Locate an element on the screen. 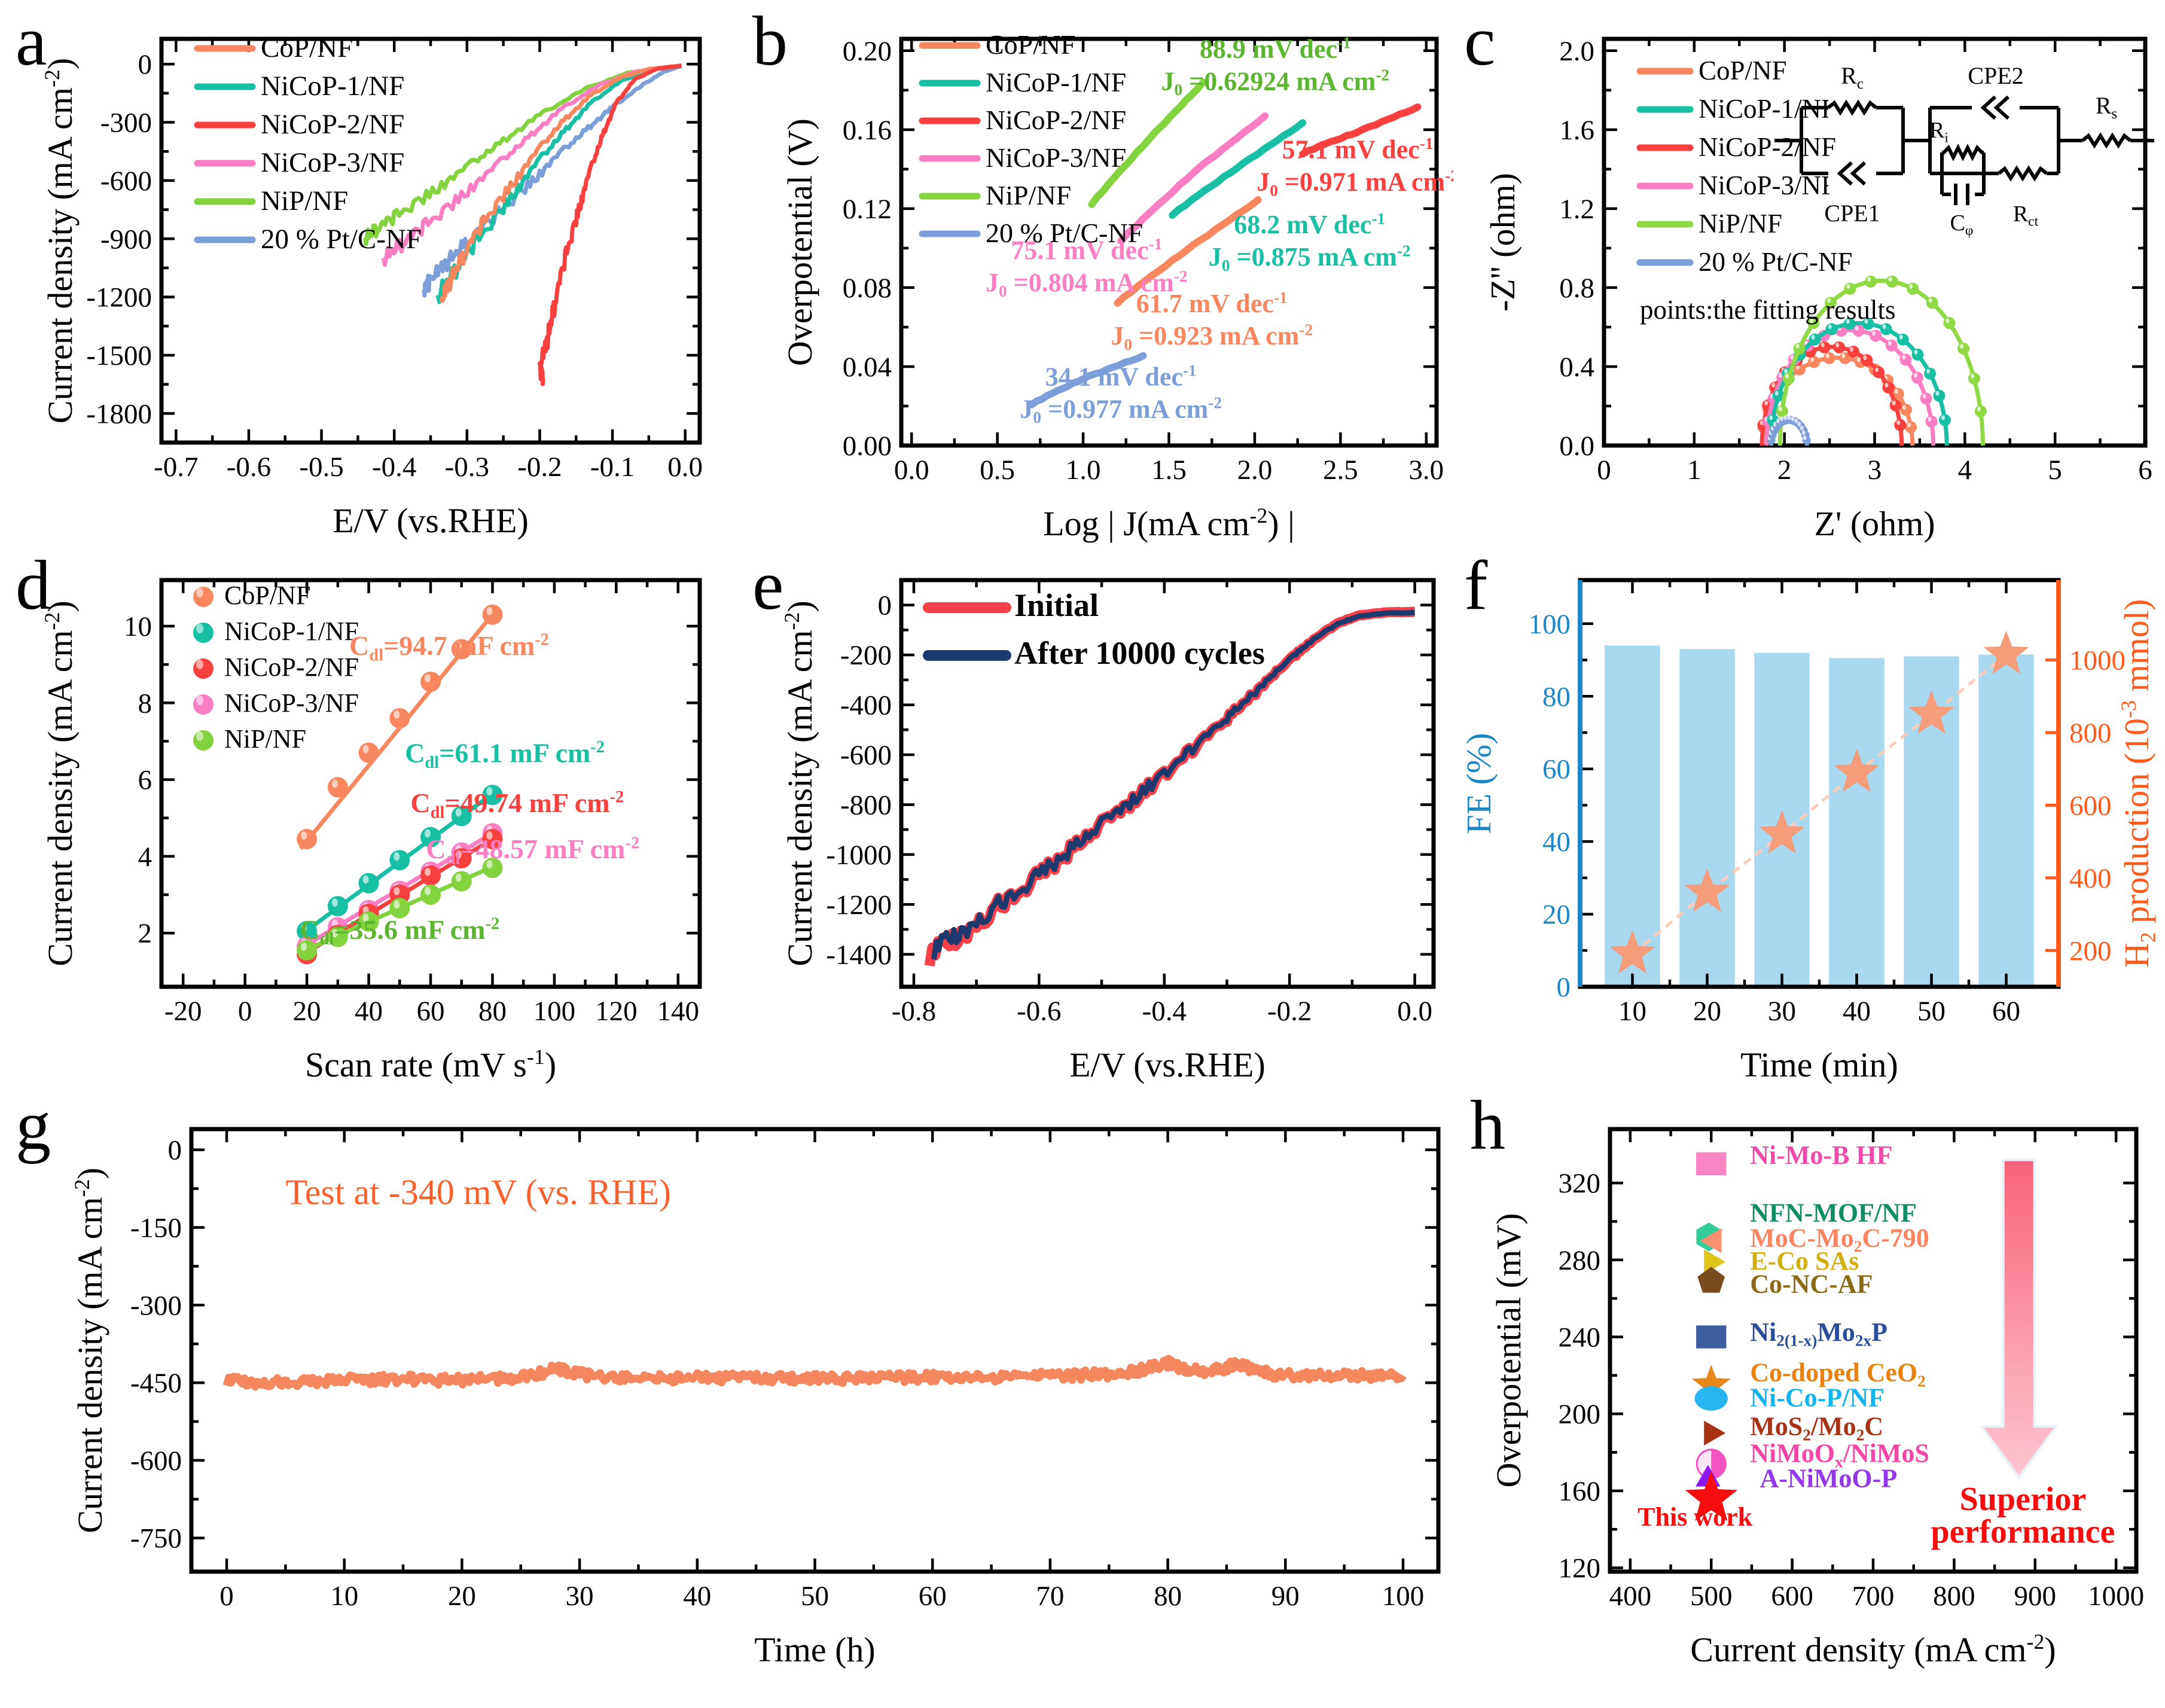 This screenshot has height=1708, width=2165. series-NiCoP-2/NF is located at coordinates (609, 224).